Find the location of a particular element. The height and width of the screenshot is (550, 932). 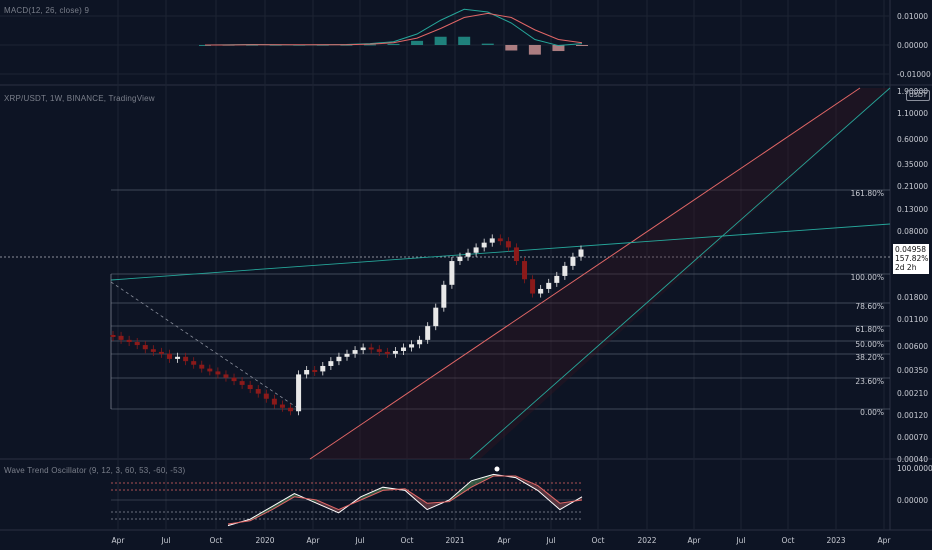

time-tick-label: 2021 is located at coordinates (454, 540).